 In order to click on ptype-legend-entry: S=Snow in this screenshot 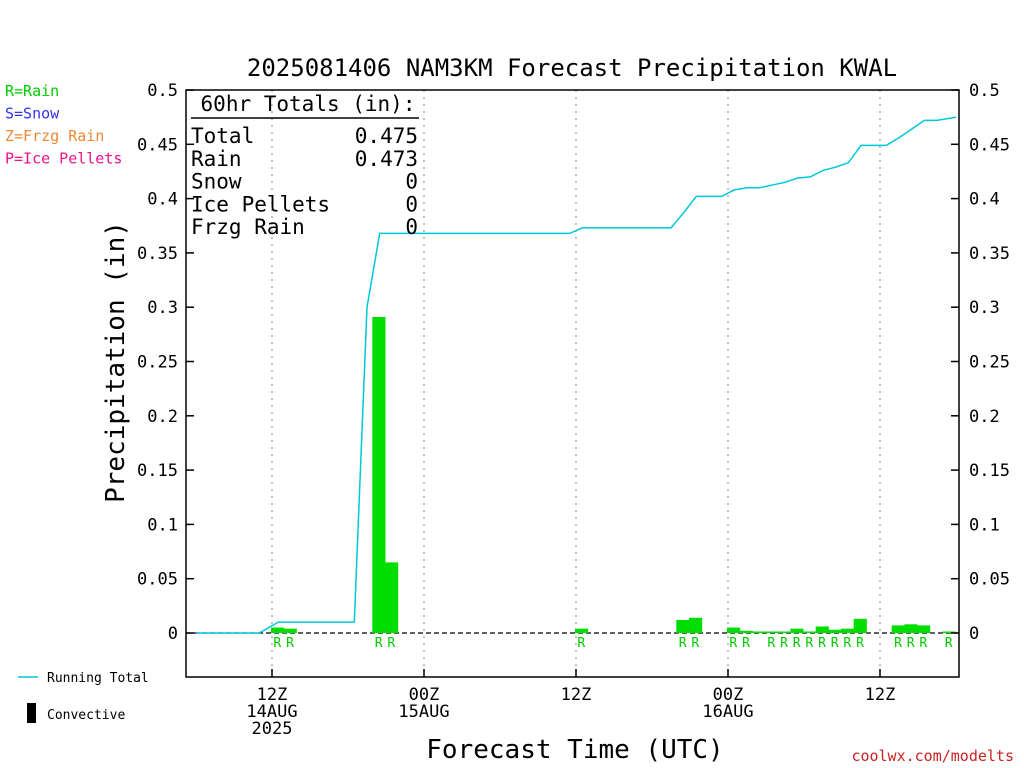, I will do `click(32, 114)`.